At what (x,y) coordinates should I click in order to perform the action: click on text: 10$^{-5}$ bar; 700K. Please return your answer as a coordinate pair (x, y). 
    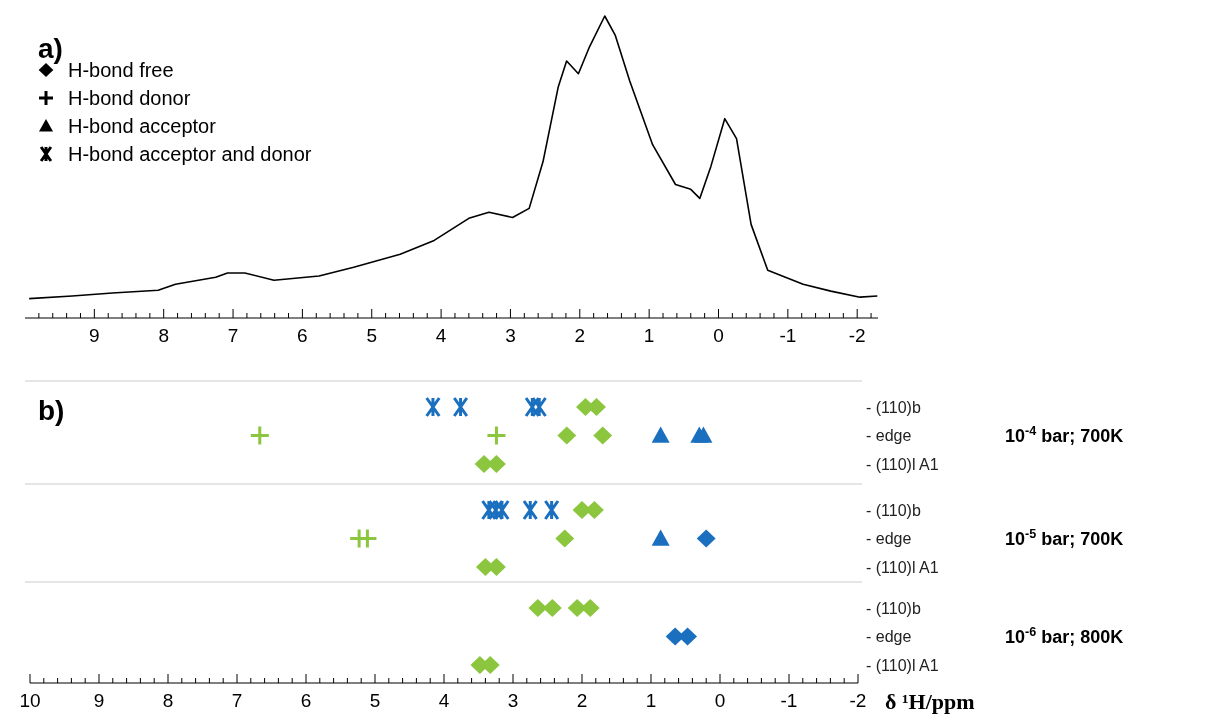
    Looking at the image, I should click on (1064, 537).